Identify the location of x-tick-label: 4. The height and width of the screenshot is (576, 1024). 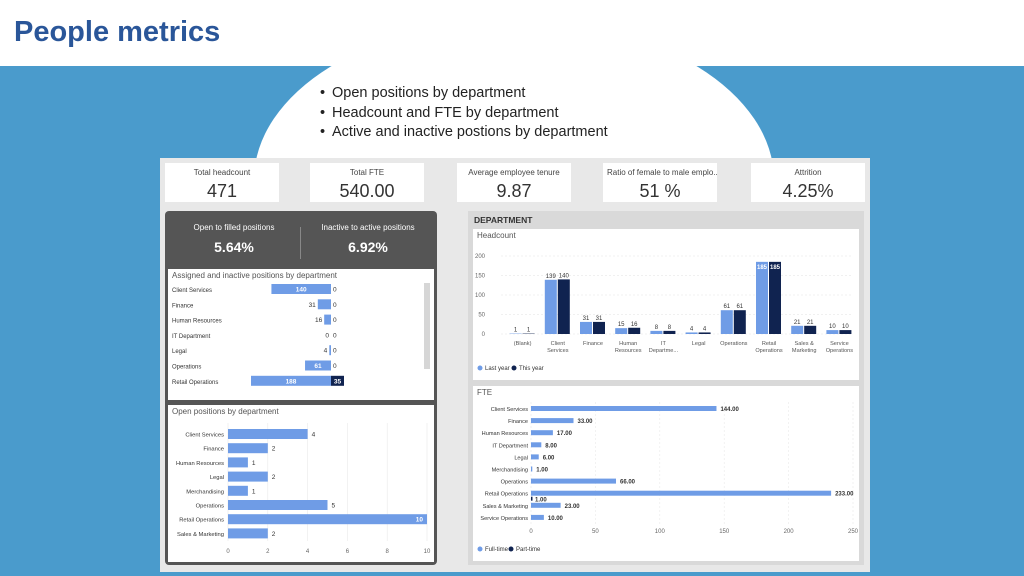
(308, 552).